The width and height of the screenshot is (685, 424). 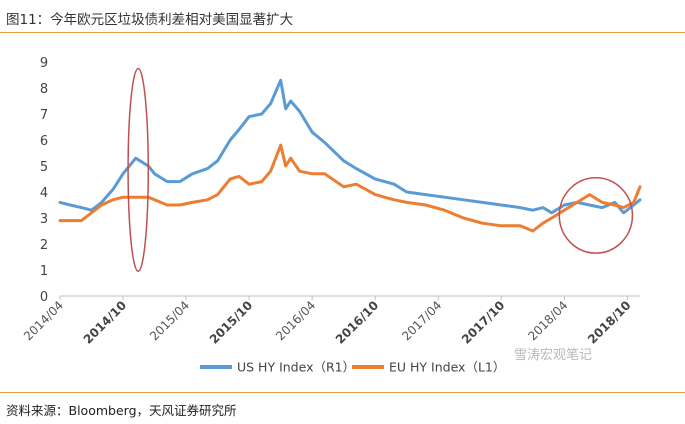 I want to click on y-axis: 0 1 2 3 4 5 6 7 8 9, so click(x=44, y=180).